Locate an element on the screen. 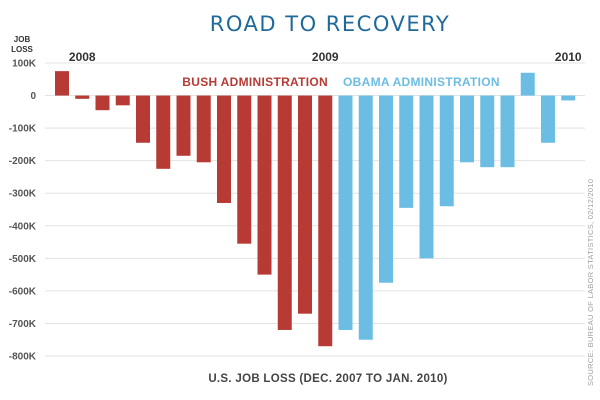 The image size is (600, 400). chart-title: ROAD TO RECOVERY is located at coordinates (330, 24).